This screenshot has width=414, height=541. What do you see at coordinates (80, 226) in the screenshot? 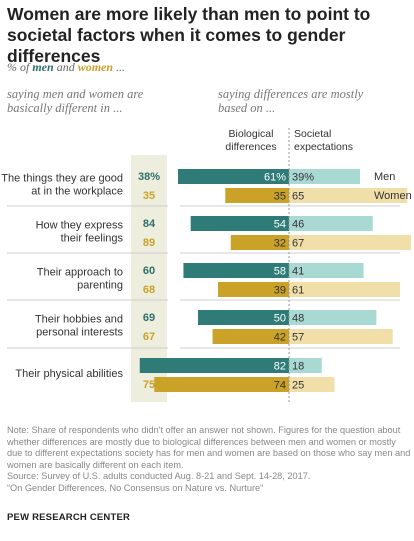
I see `category-label: How they express` at bounding box center [80, 226].